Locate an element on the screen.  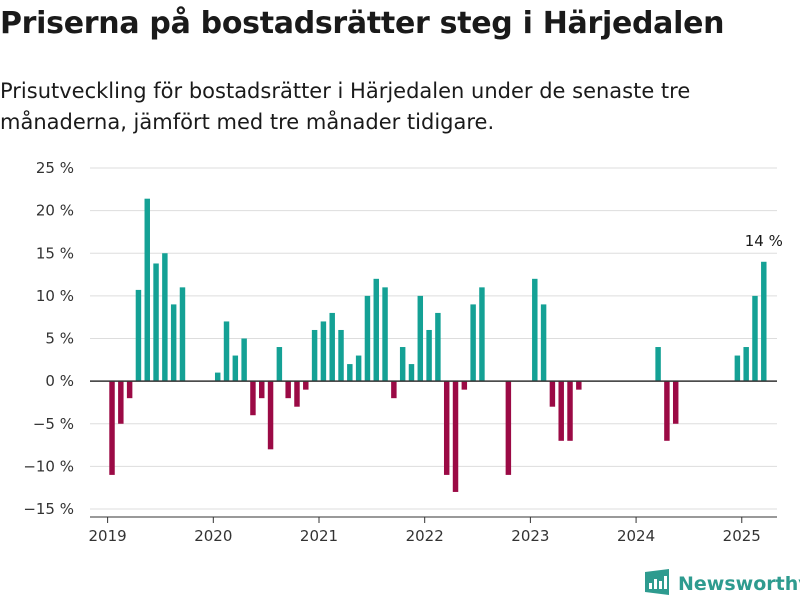
x-tick-label: 2024 is located at coordinates (636, 536).